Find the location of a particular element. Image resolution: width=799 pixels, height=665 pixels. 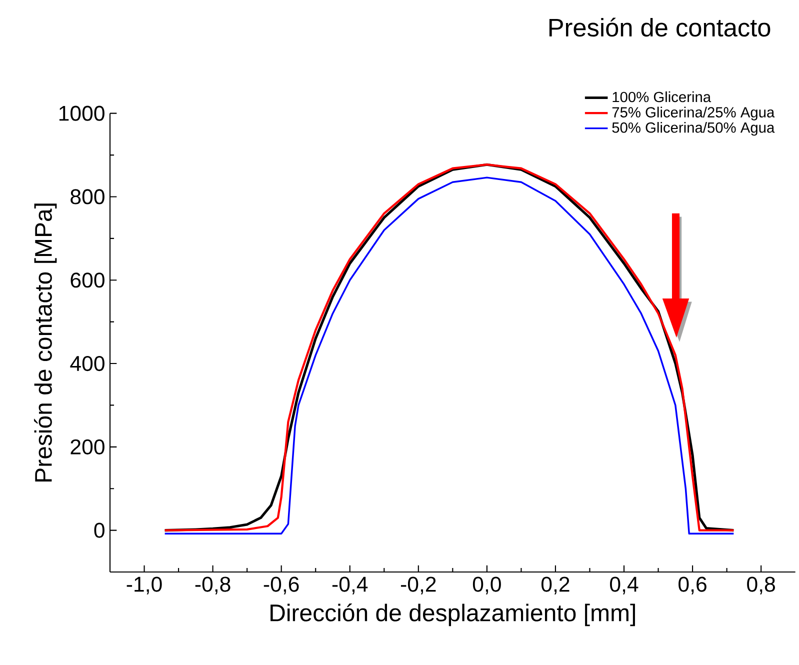

y-tick-label: 200 is located at coordinates (87, 446).